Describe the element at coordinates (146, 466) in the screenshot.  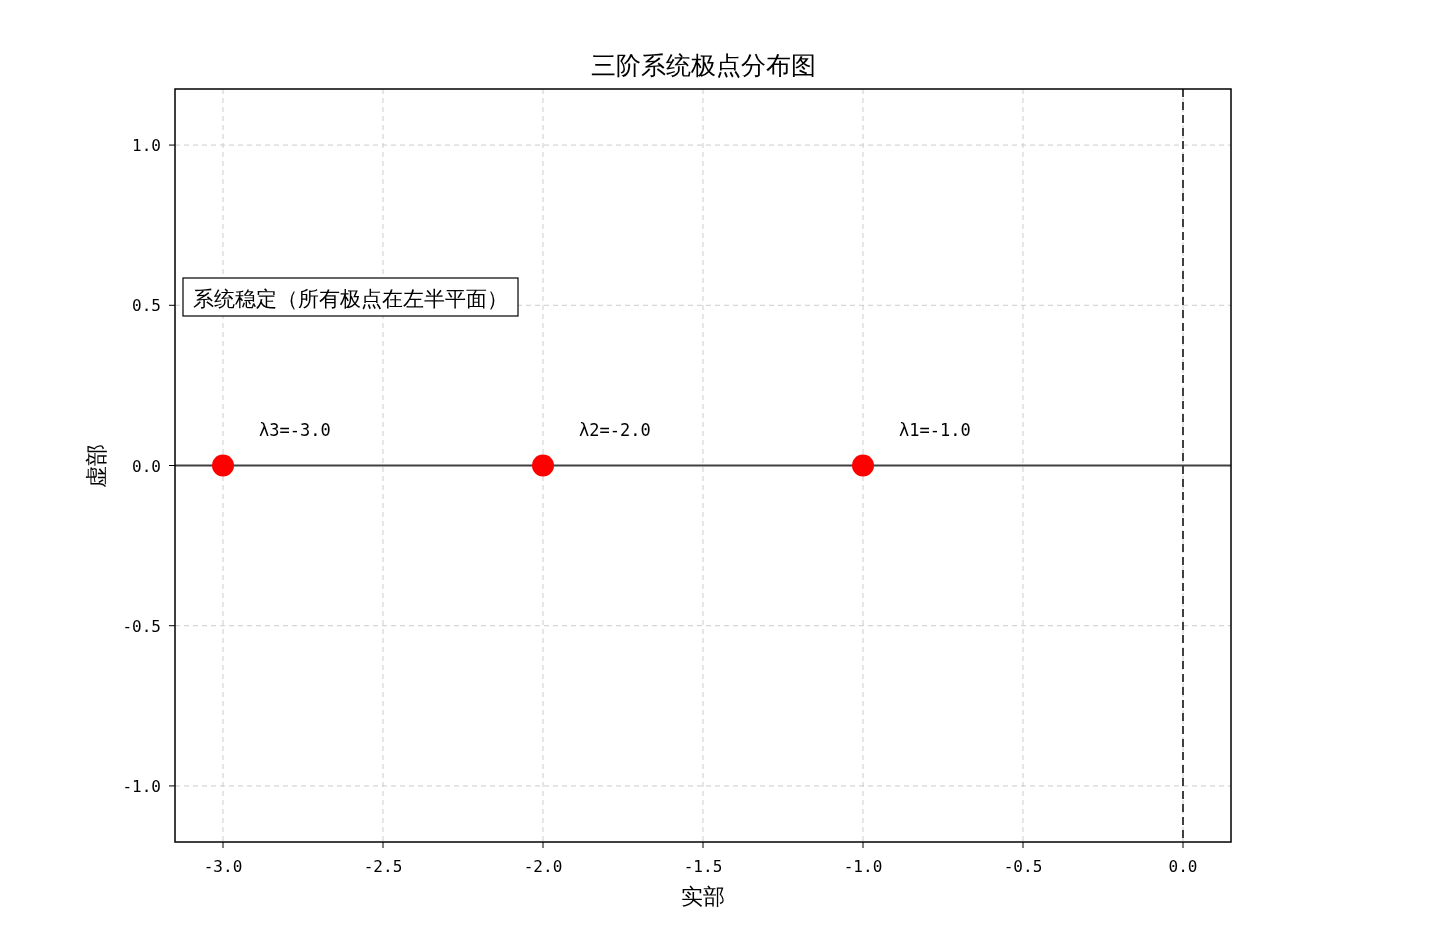
I see `y-tick-label: 0.0` at that location.